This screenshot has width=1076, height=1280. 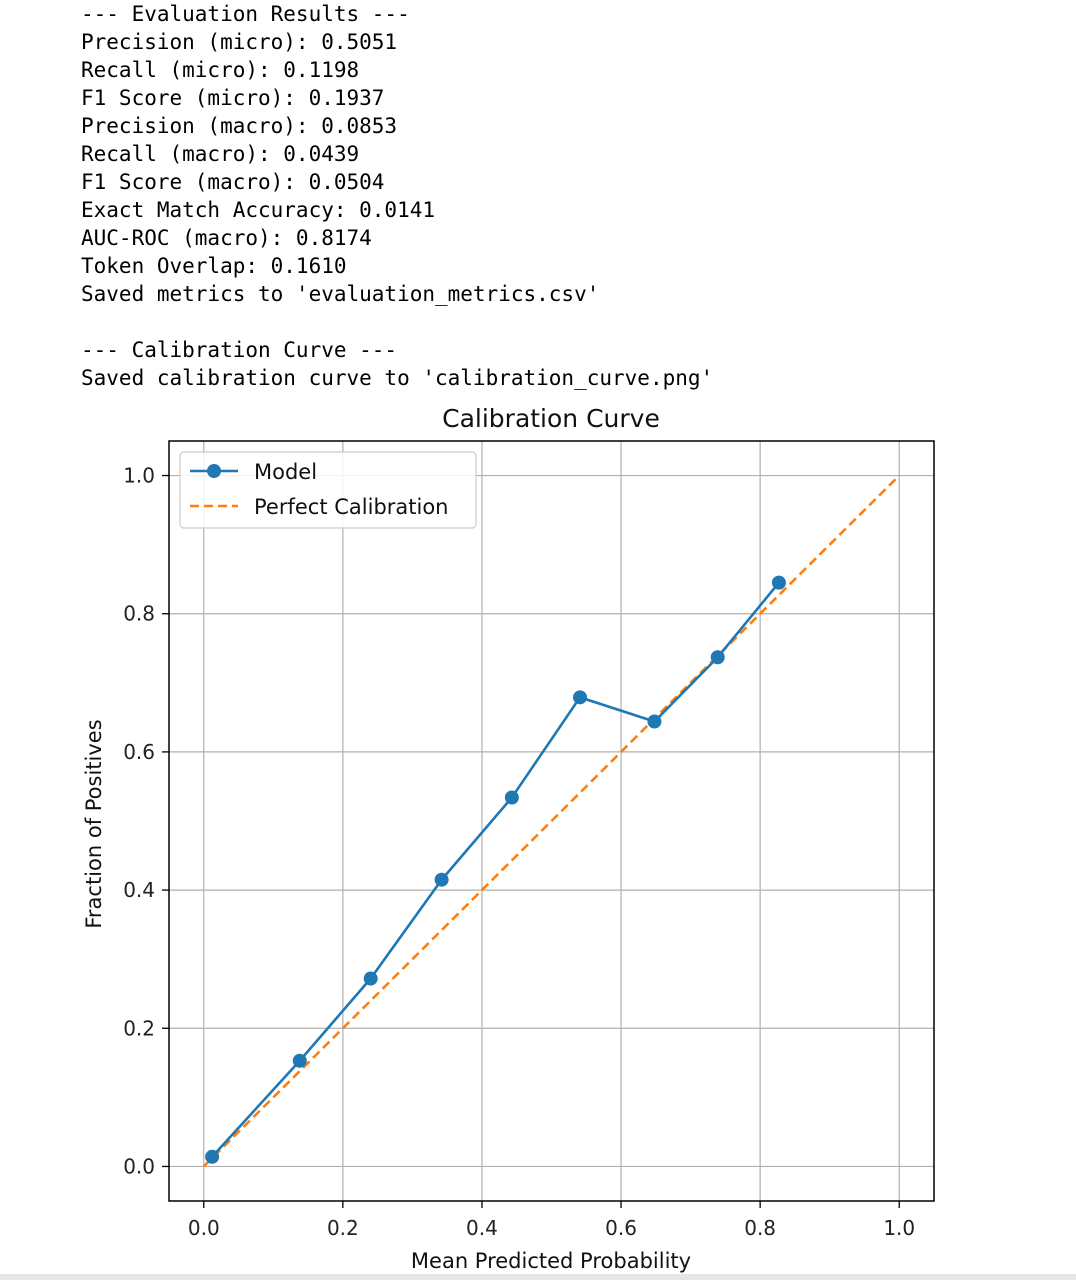 What do you see at coordinates (204, 1228) in the screenshot?
I see `x-tick-label: 0.0` at bounding box center [204, 1228].